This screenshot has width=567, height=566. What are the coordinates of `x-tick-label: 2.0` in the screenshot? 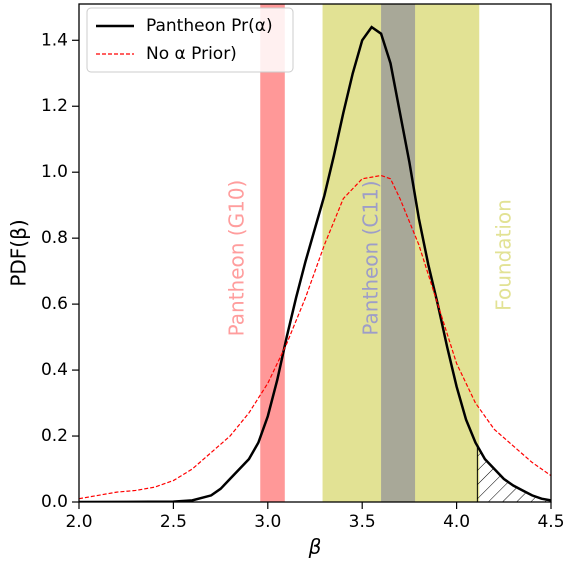 It's located at (78, 522).